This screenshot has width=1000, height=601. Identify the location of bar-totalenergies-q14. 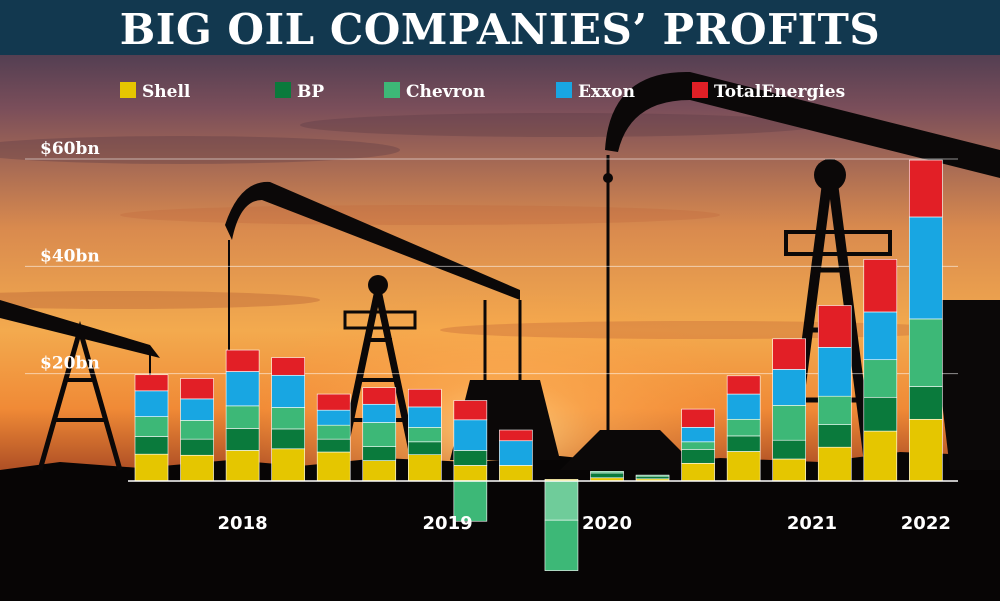
(743, 385).